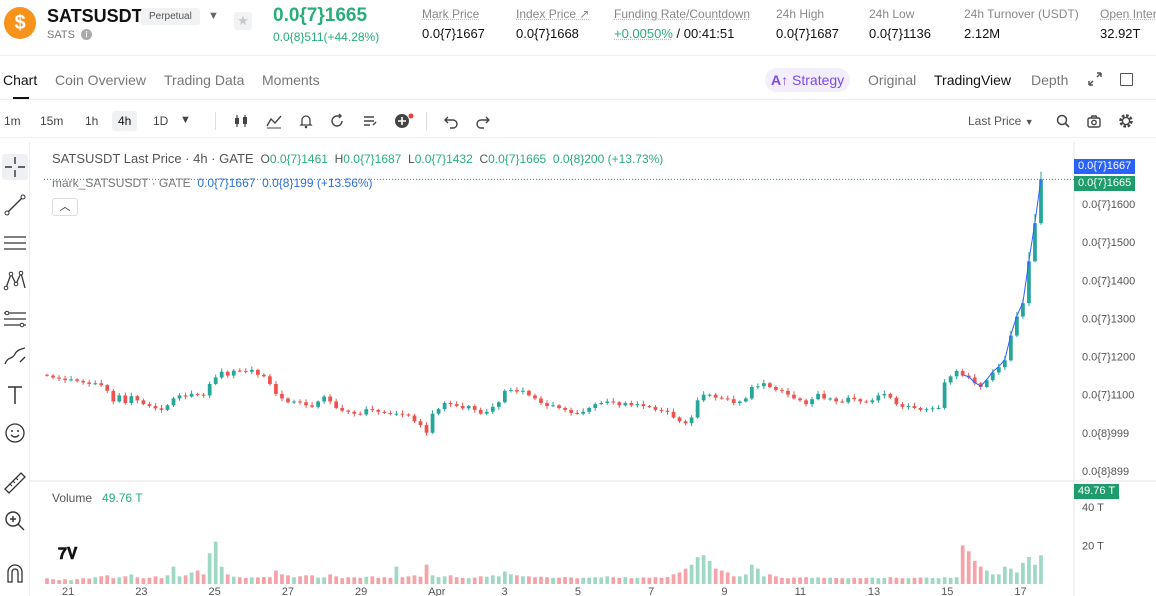 Image resolution: width=1156 pixels, height=596 pixels. Describe the element at coordinates (291, 80) in the screenshot. I see `tab-moments: Moments` at that location.